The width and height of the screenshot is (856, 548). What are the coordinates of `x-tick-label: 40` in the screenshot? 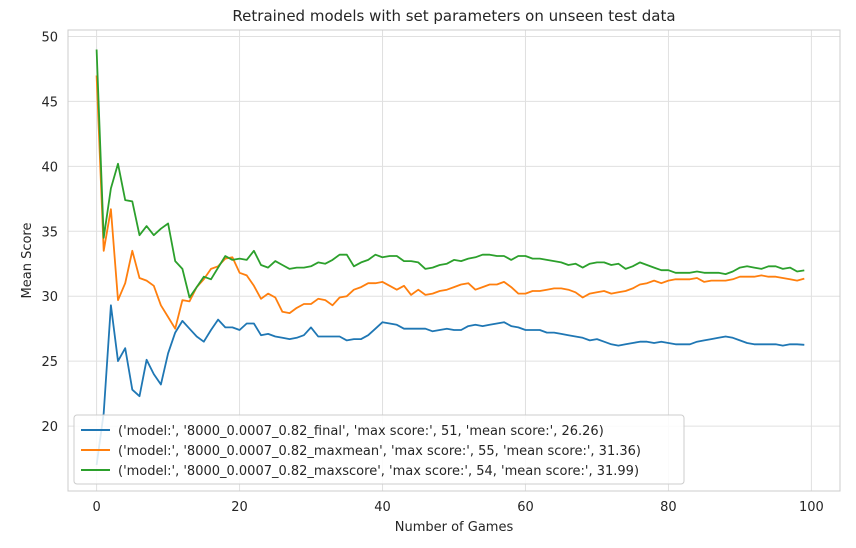 It's located at (382, 507).